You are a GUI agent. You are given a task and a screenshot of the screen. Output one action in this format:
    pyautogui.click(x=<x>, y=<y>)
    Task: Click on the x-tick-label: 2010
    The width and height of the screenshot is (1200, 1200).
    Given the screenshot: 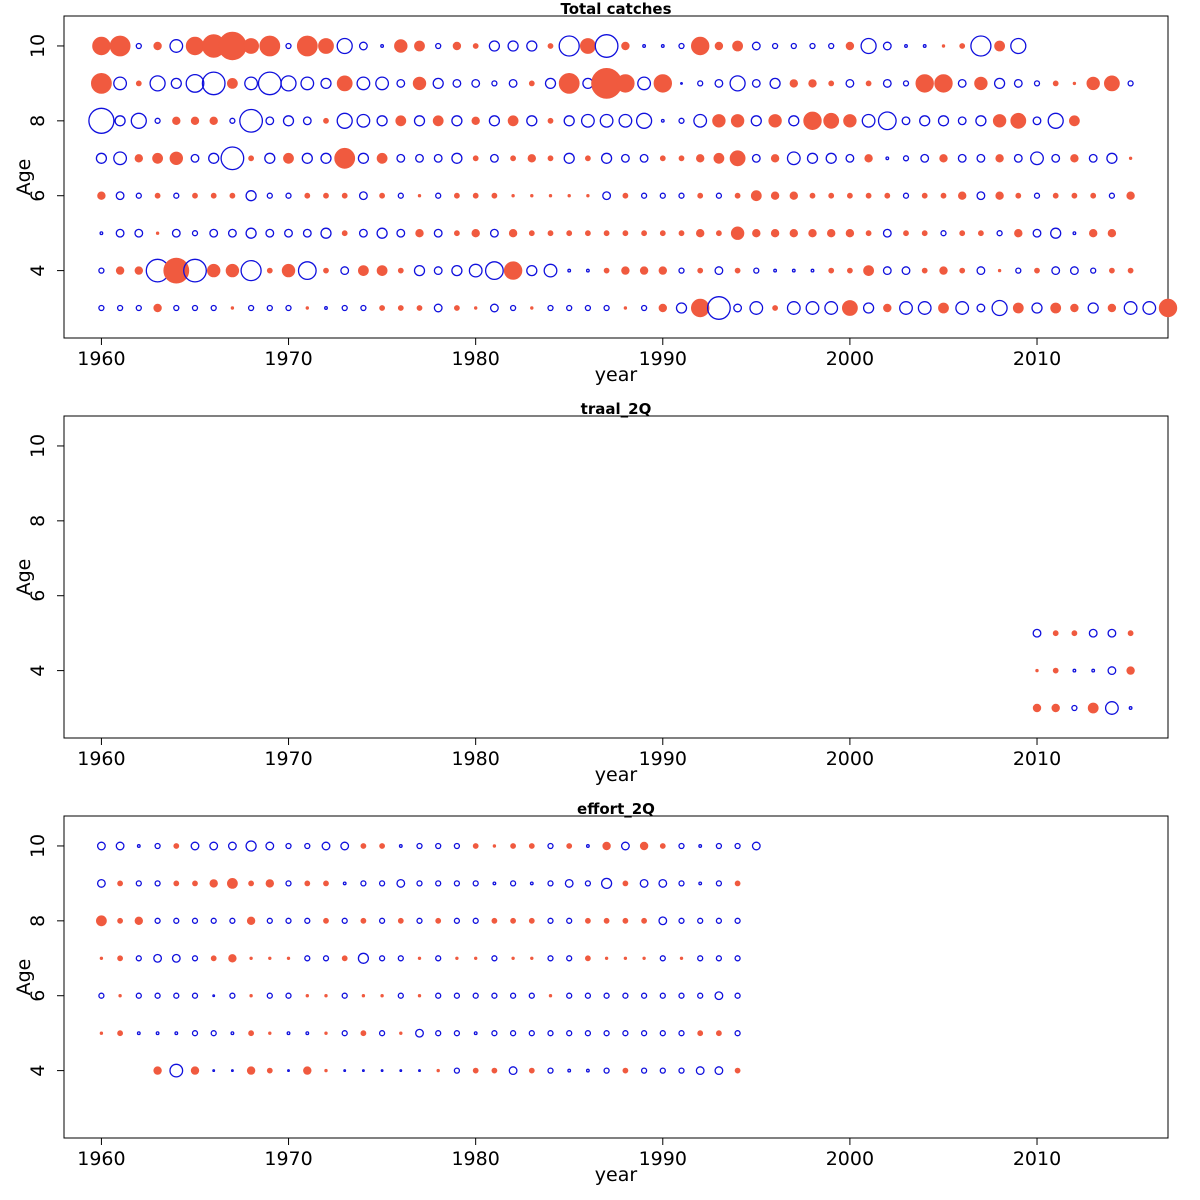 What is the action you would take?
    pyautogui.click(x=1037, y=1159)
    